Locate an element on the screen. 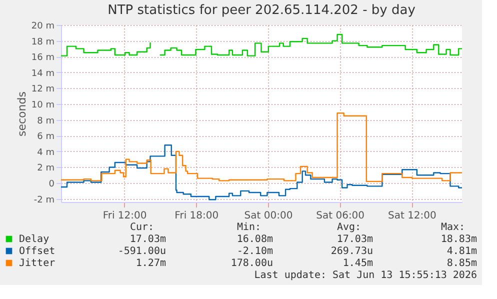  x-tick-label: Sat 12:00 is located at coordinates (412, 216).